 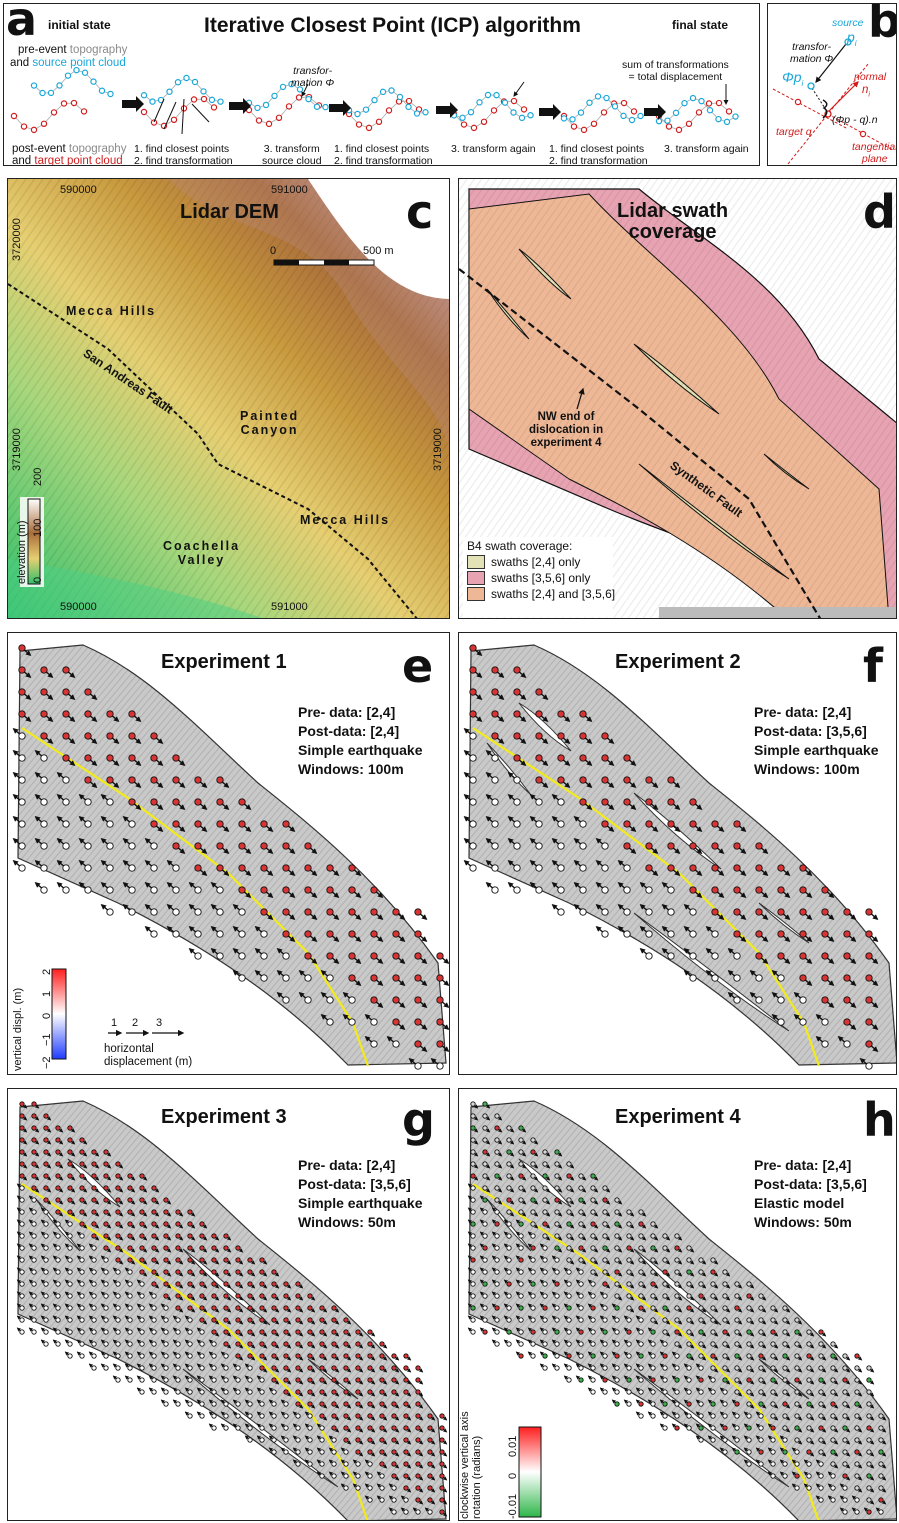 I want to click on elevation-colorbar, so click(x=34, y=541).